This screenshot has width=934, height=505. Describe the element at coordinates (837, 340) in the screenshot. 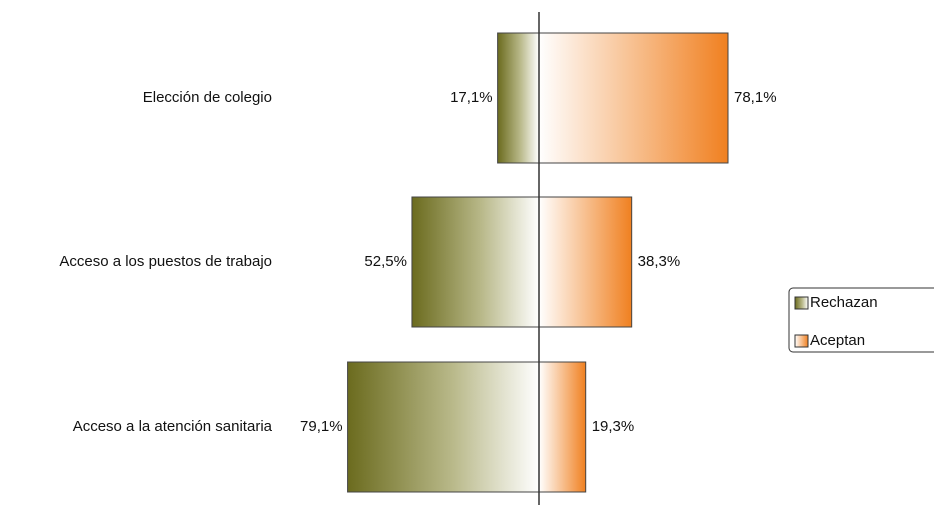

I see `legend-label: Aceptan` at that location.